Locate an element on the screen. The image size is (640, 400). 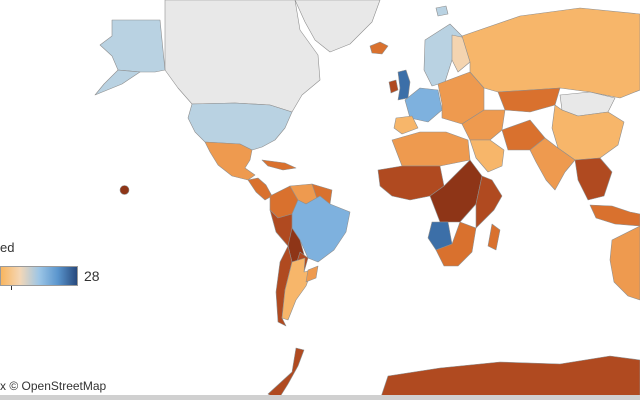
country-caribbean is located at coordinates (279, 165).